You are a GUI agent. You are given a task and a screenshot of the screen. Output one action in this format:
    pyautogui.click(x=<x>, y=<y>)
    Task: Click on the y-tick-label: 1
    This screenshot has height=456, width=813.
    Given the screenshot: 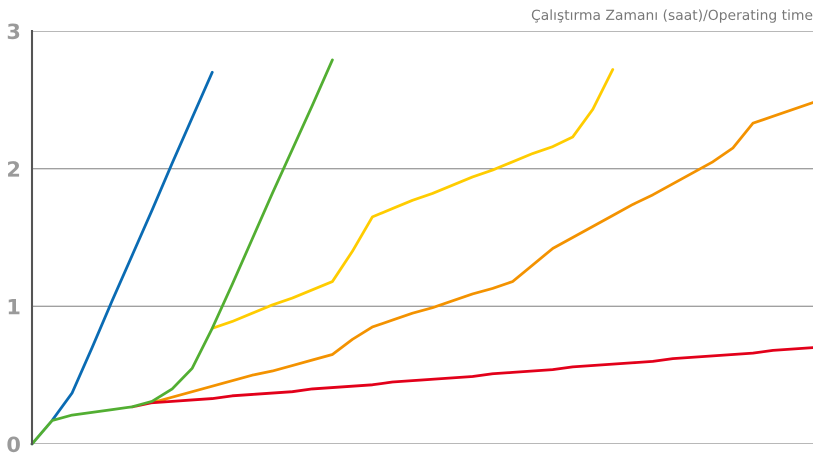 What is the action you would take?
    pyautogui.click(x=14, y=306)
    